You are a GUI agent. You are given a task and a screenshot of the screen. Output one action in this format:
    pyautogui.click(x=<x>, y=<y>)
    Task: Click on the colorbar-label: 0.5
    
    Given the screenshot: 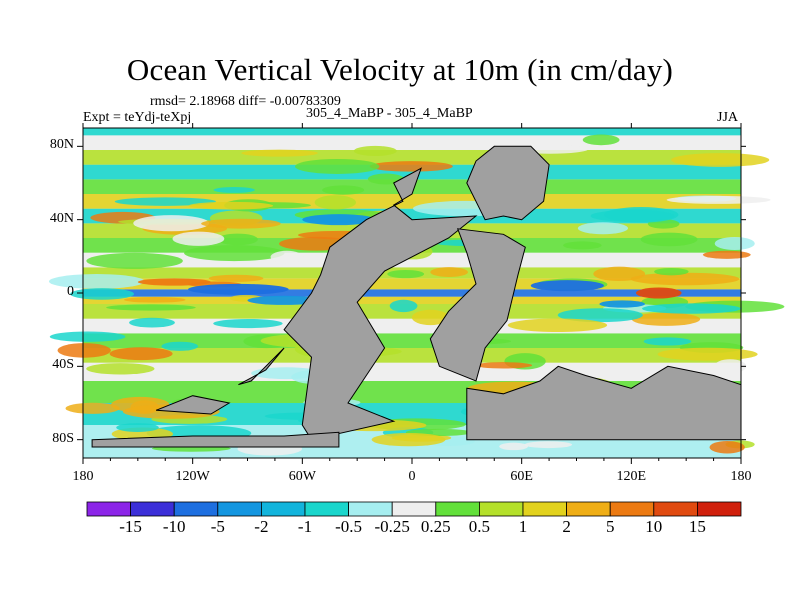 What is the action you would take?
    pyautogui.click(x=479, y=526)
    